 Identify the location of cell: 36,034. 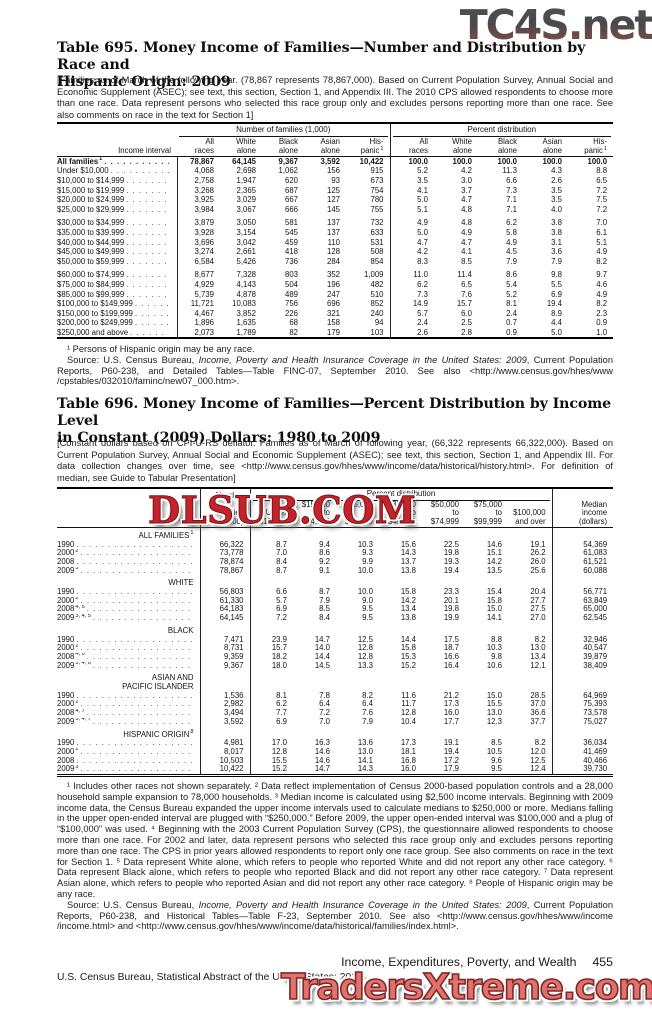
(582, 743).